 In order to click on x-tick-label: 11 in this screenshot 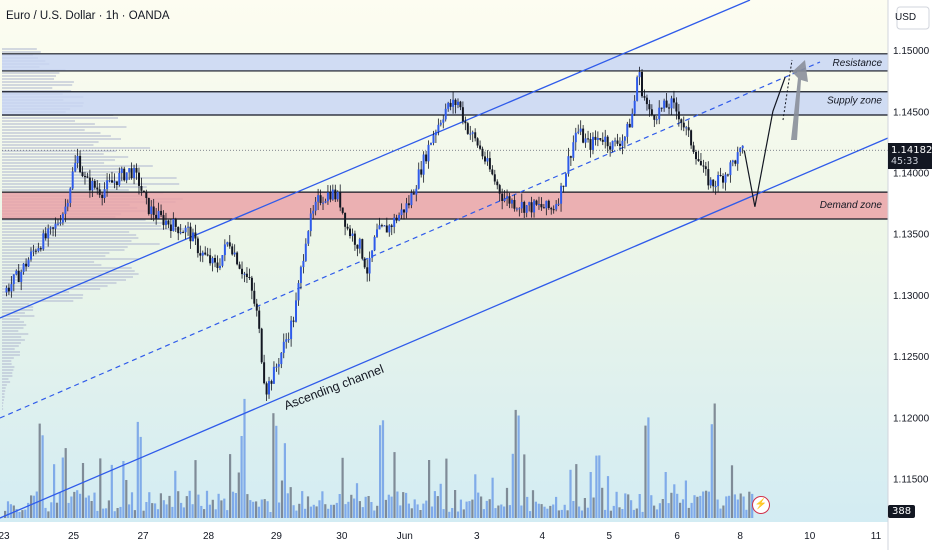, I will do `click(876, 536)`.